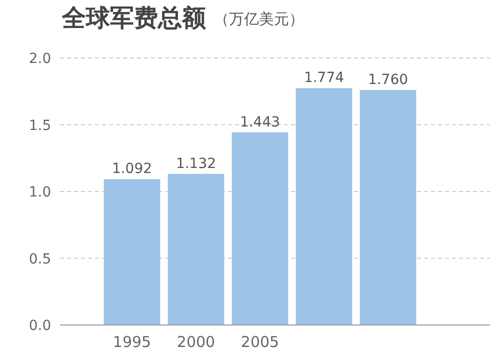 Image resolution: width=500 pixels, height=362 pixels. Describe the element at coordinates (260, 122) in the screenshot. I see `data-label: 1.443` at that location.